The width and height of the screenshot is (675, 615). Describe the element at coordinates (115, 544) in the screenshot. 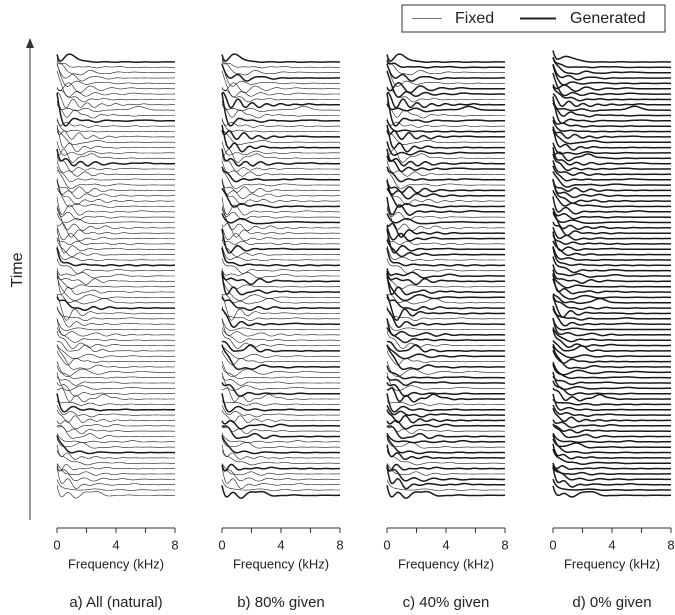

I see `x-tick-label: 4` at that location.